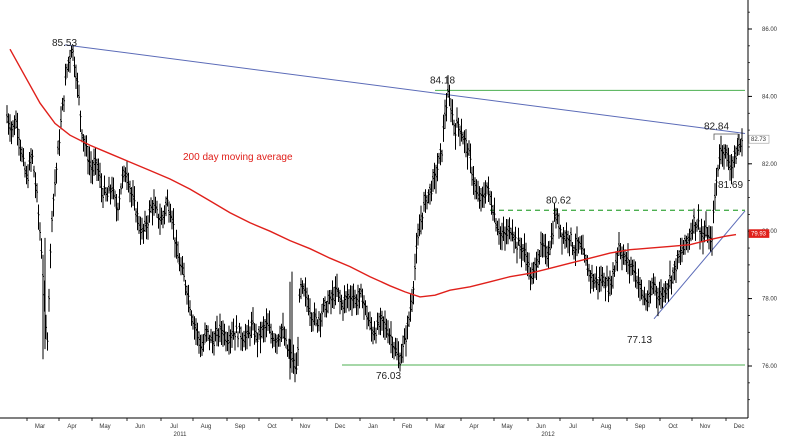 The height and width of the screenshot is (440, 807). What do you see at coordinates (640, 427) in the screenshot?
I see `x-tick-label-18: Sep` at bounding box center [640, 427].